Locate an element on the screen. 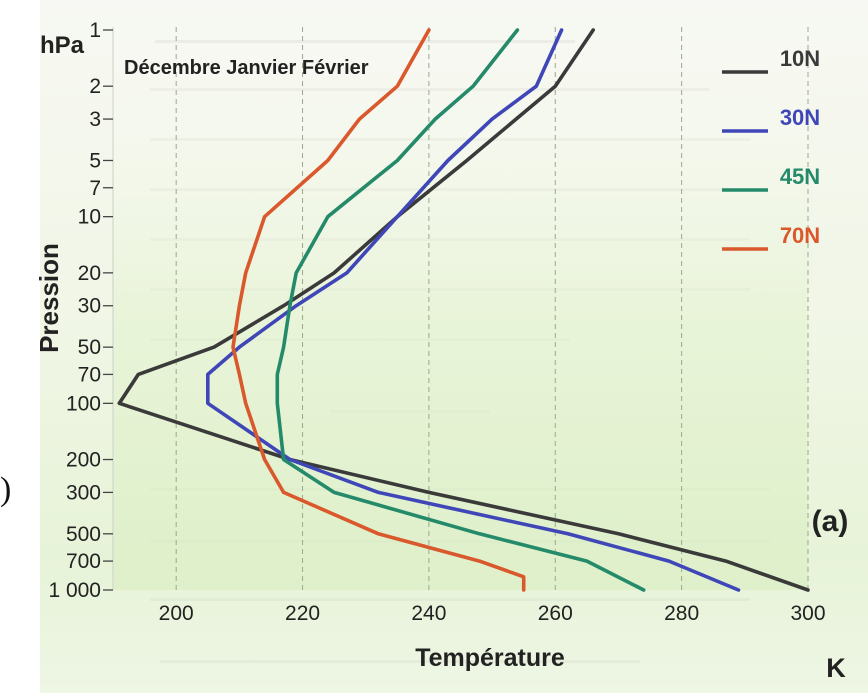 This screenshot has height=693, width=868. y-tick-label: 200 is located at coordinates (83, 460).